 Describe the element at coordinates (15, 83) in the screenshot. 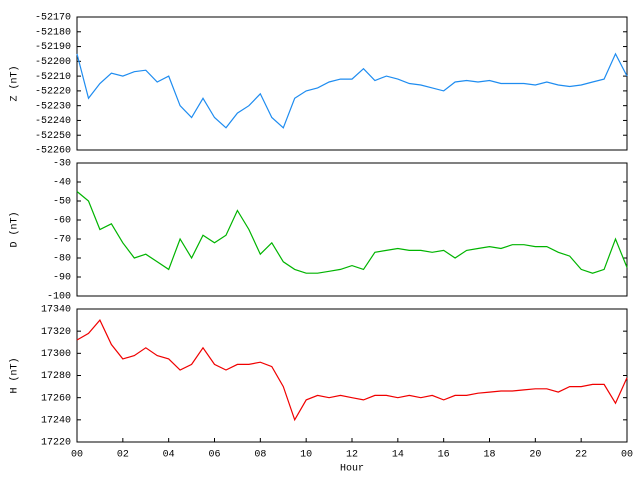

I see `y-axis-label: Z (nT)` at that location.